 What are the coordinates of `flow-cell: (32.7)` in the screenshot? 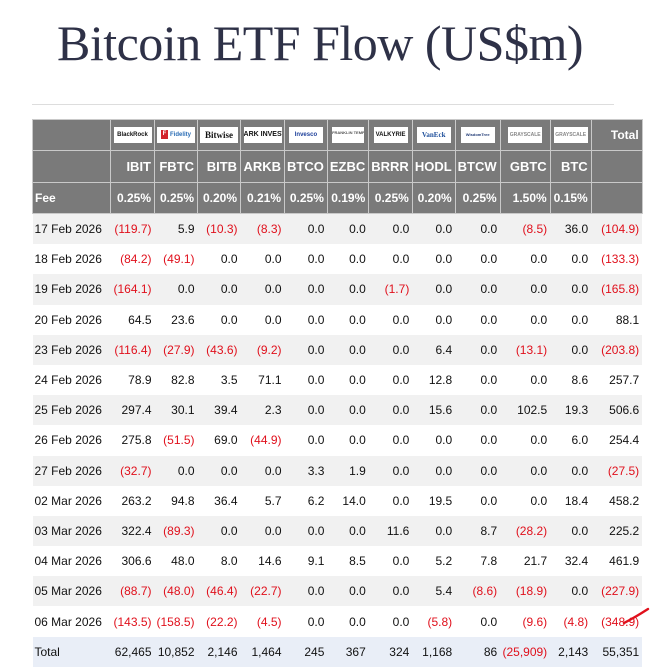 It's located at (132, 470).